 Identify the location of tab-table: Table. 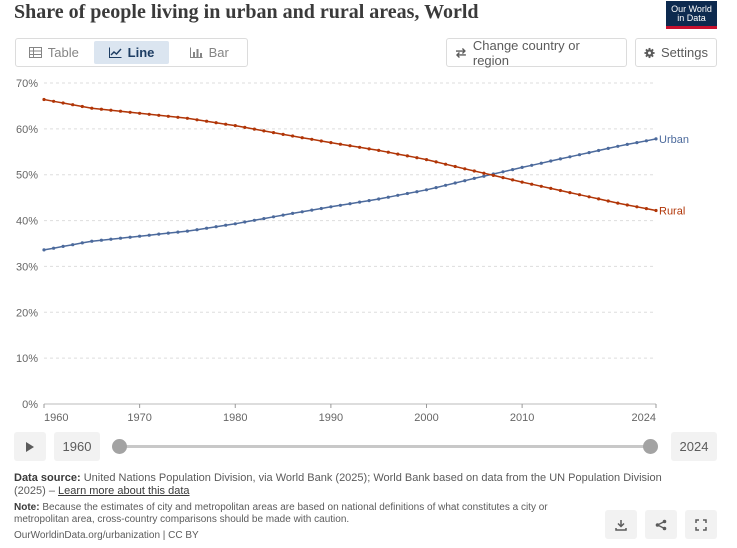
(54, 52).